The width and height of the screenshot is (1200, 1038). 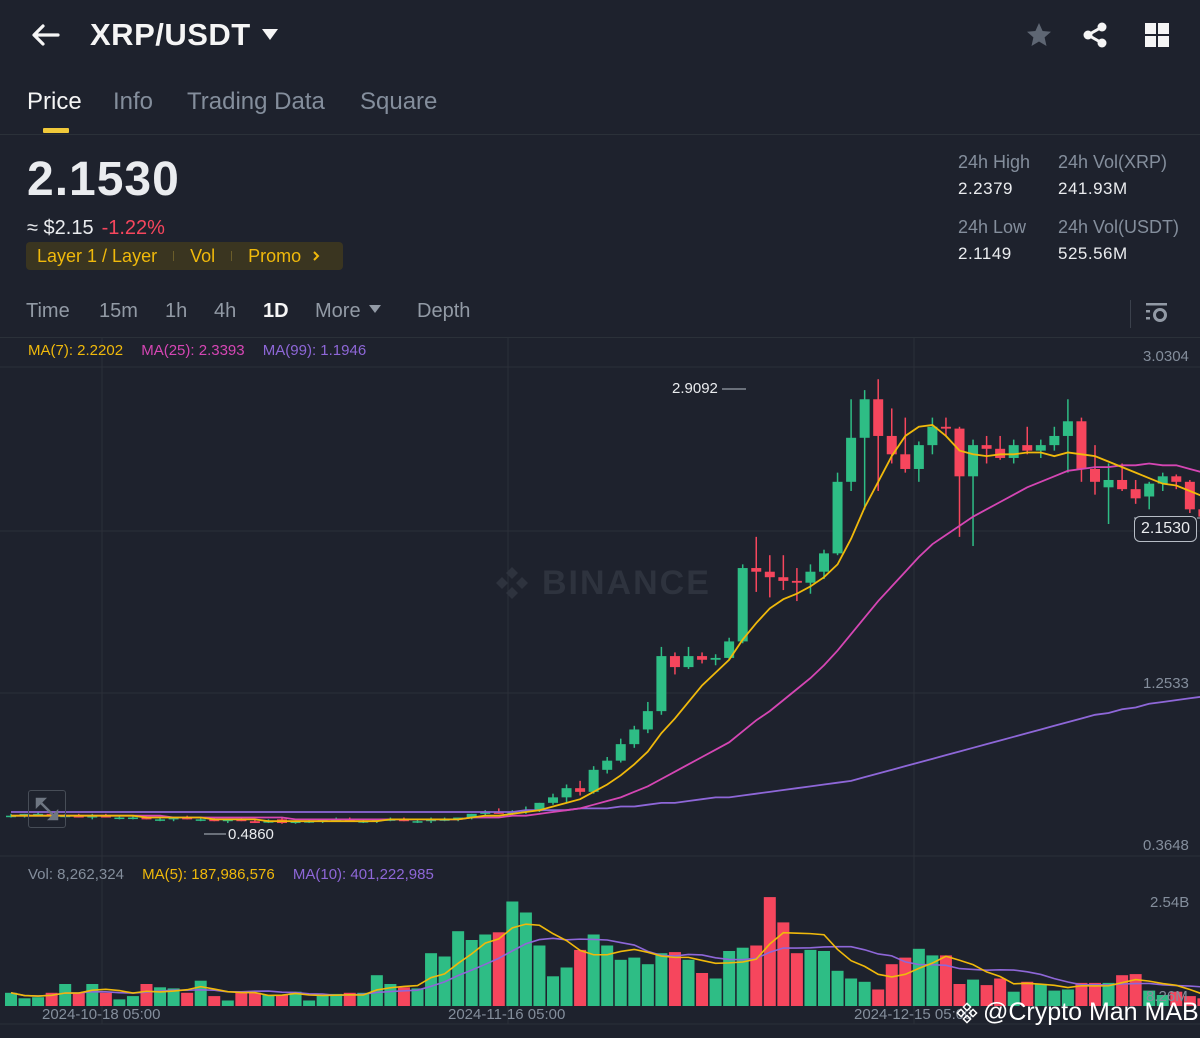 What do you see at coordinates (338, 311) in the screenshot?
I see `more-label: More` at bounding box center [338, 311].